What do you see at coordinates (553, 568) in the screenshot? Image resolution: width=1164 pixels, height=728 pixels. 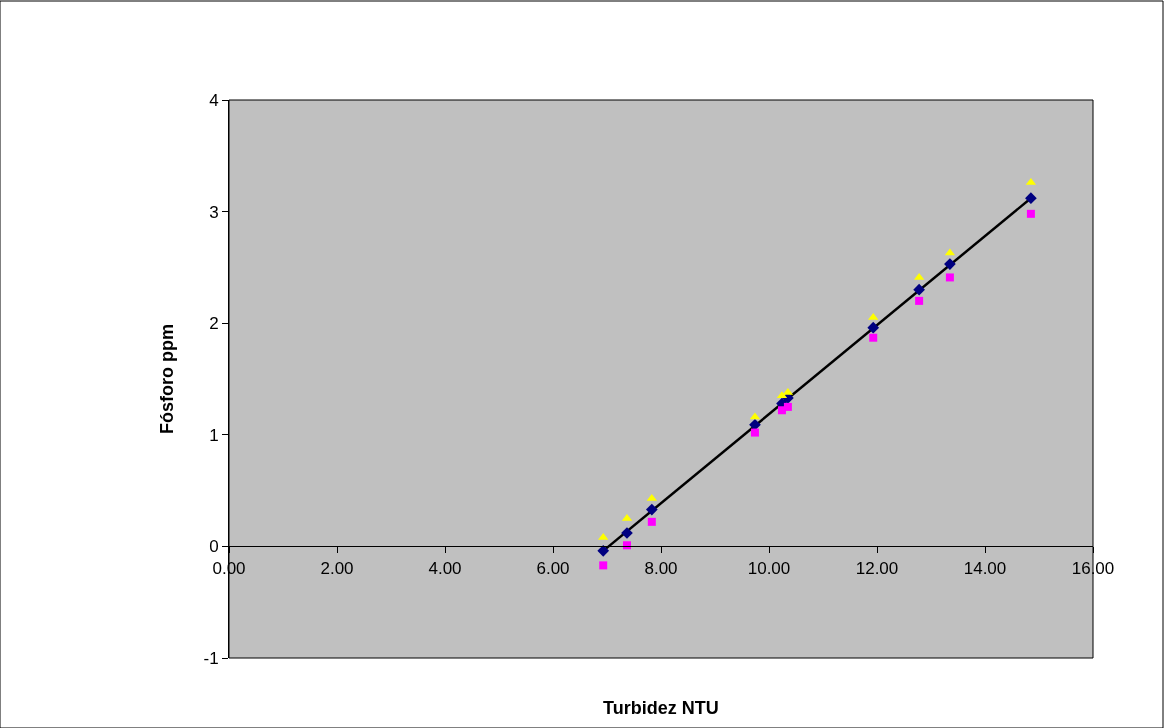 I see `x-tick-label: 6.00` at bounding box center [553, 568].